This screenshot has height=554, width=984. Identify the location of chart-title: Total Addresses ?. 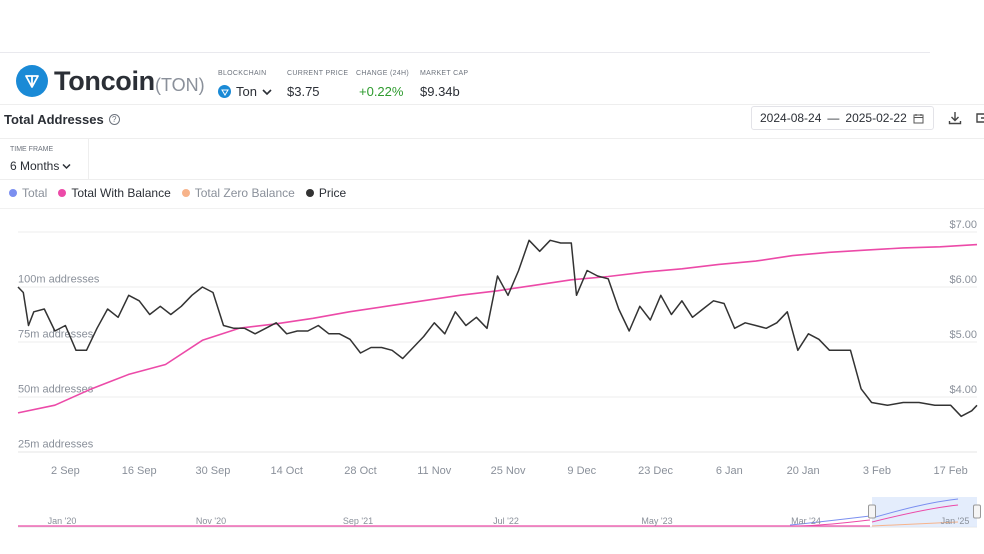
(62, 119).